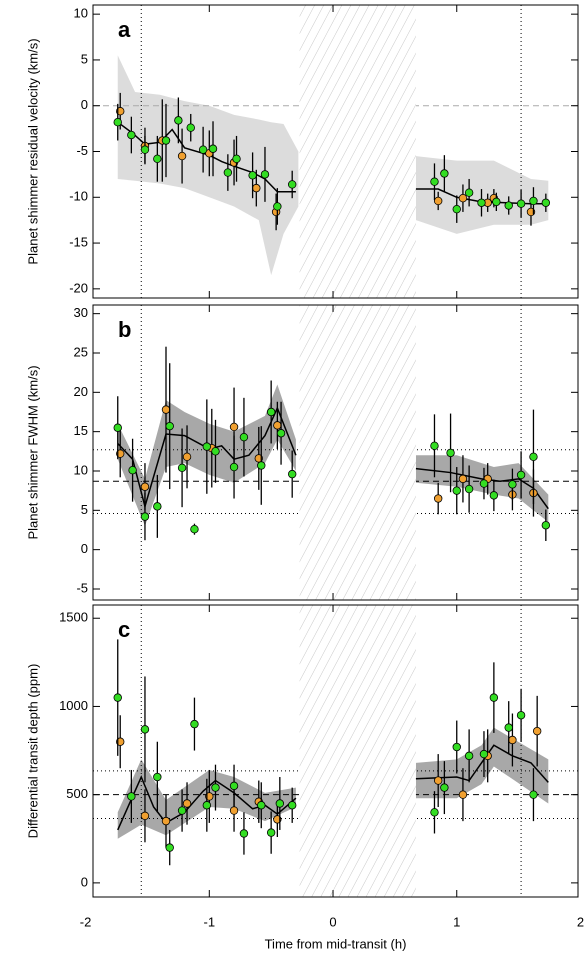 The image size is (584, 961). Describe the element at coordinates (81, 351) in the screenshot. I see `y-tick-label: 25` at that location.